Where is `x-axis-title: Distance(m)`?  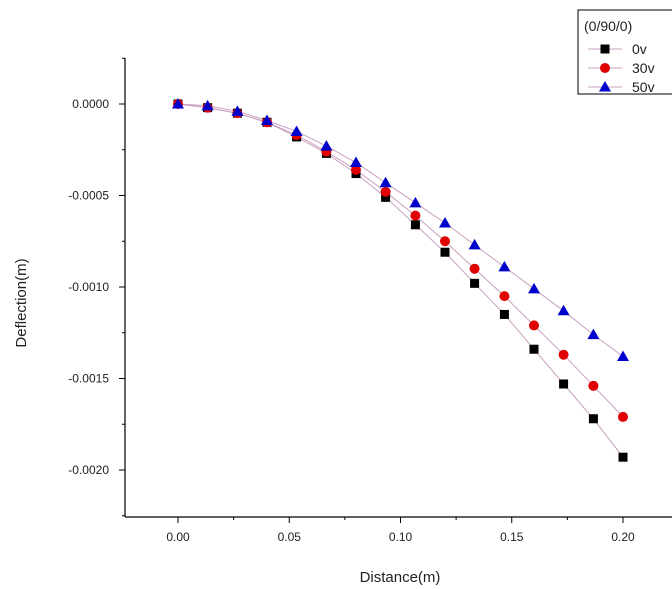
x-axis-title: Distance(m) is located at coordinates (400, 577).